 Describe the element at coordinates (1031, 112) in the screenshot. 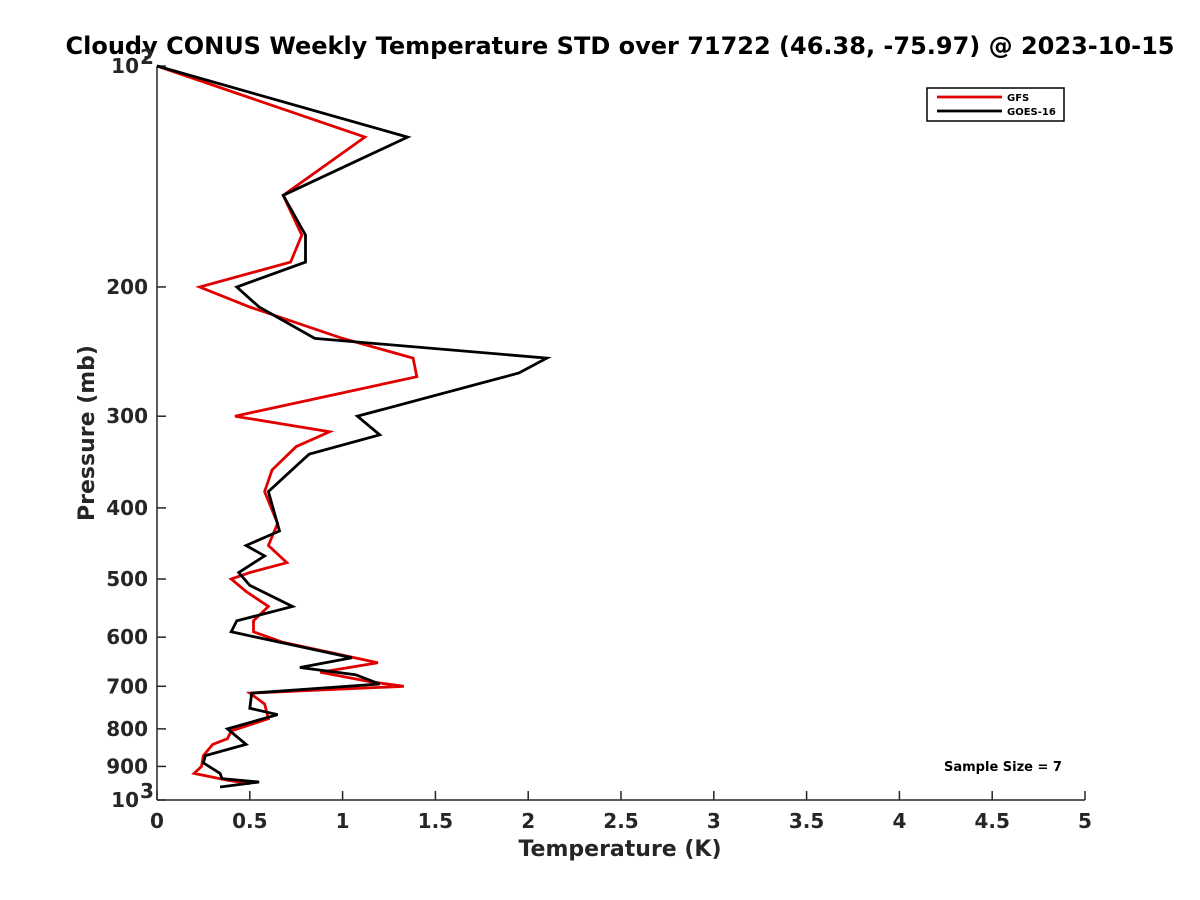

I see `legend-label: GOES-16` at that location.